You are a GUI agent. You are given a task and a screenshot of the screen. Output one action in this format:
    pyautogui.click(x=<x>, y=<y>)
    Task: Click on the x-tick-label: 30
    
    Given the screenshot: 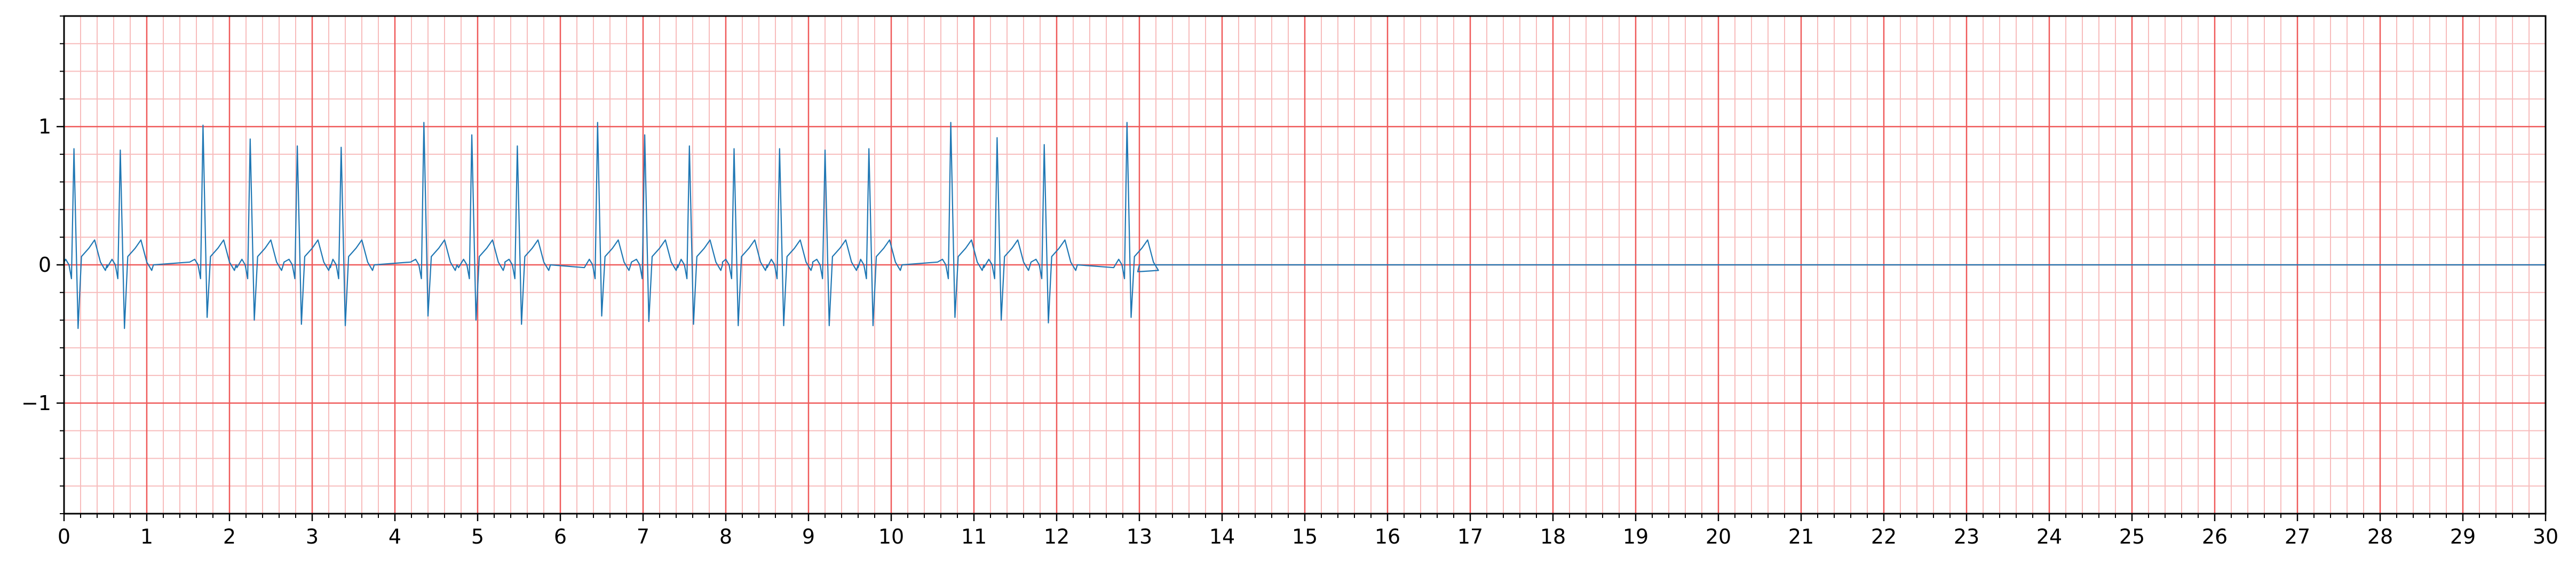 What is the action you would take?
    pyautogui.click(x=2545, y=536)
    